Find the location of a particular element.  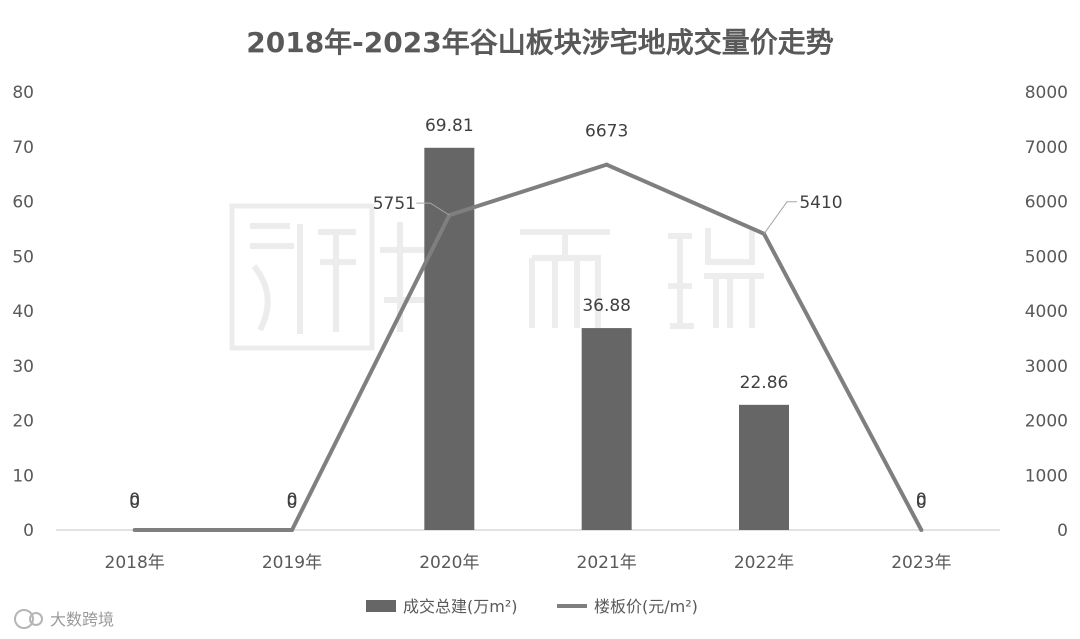

y-right-tick-label: 6000 is located at coordinates (1046, 203).